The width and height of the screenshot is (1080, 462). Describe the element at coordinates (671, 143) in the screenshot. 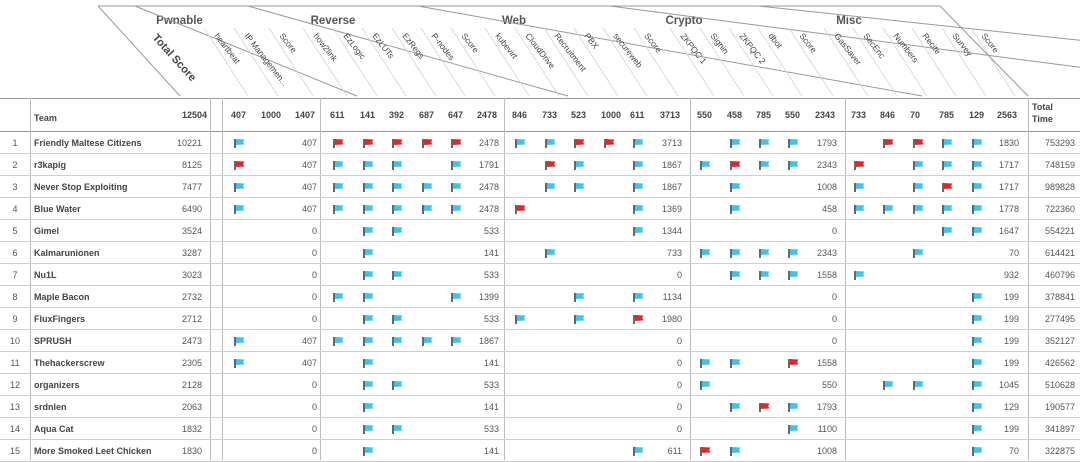

I see `category-score: 3713` at that location.